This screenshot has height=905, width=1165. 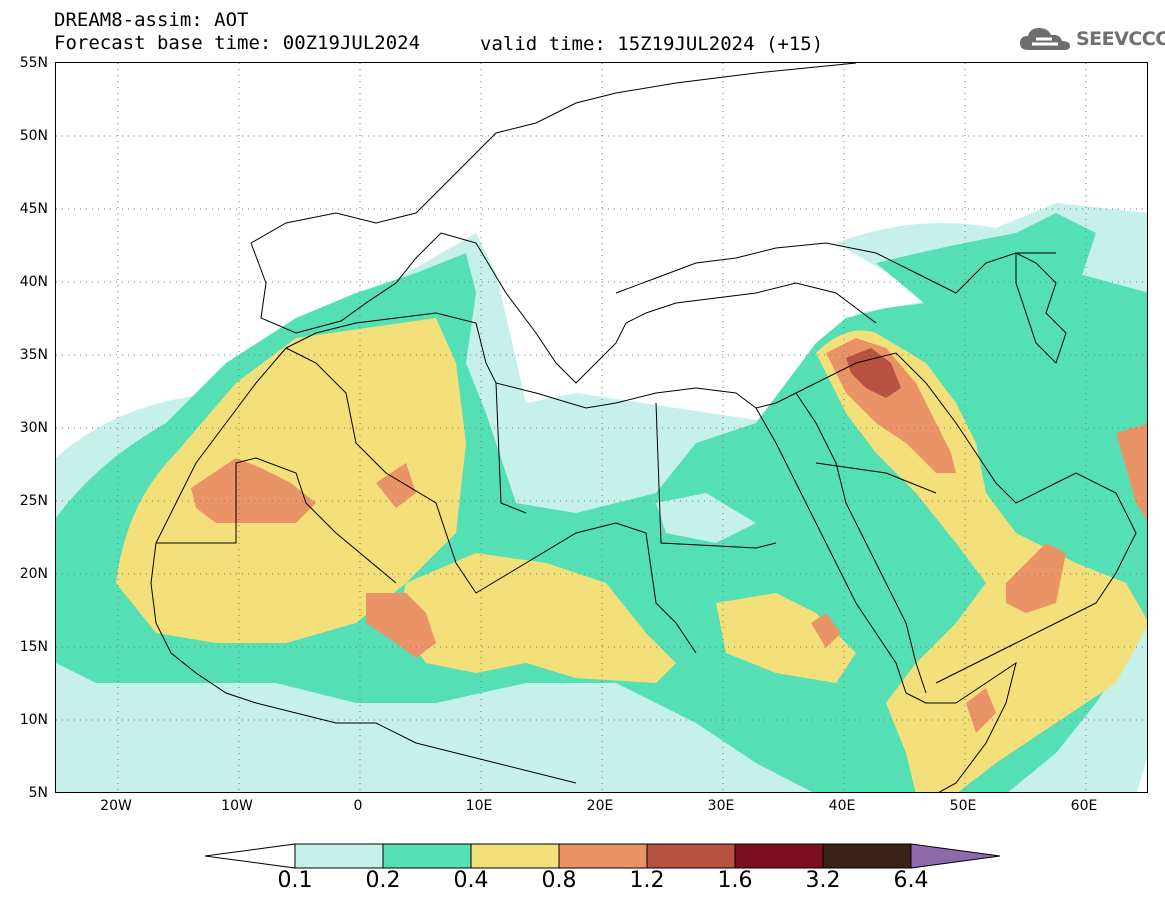 What do you see at coordinates (116, 806) in the screenshot?
I see `lon-label: 20W` at bounding box center [116, 806].